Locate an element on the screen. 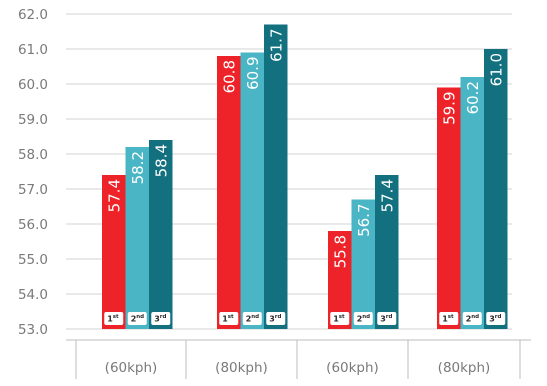 The image size is (547, 386). y-tick-label: 58.0 is located at coordinates (33, 155).